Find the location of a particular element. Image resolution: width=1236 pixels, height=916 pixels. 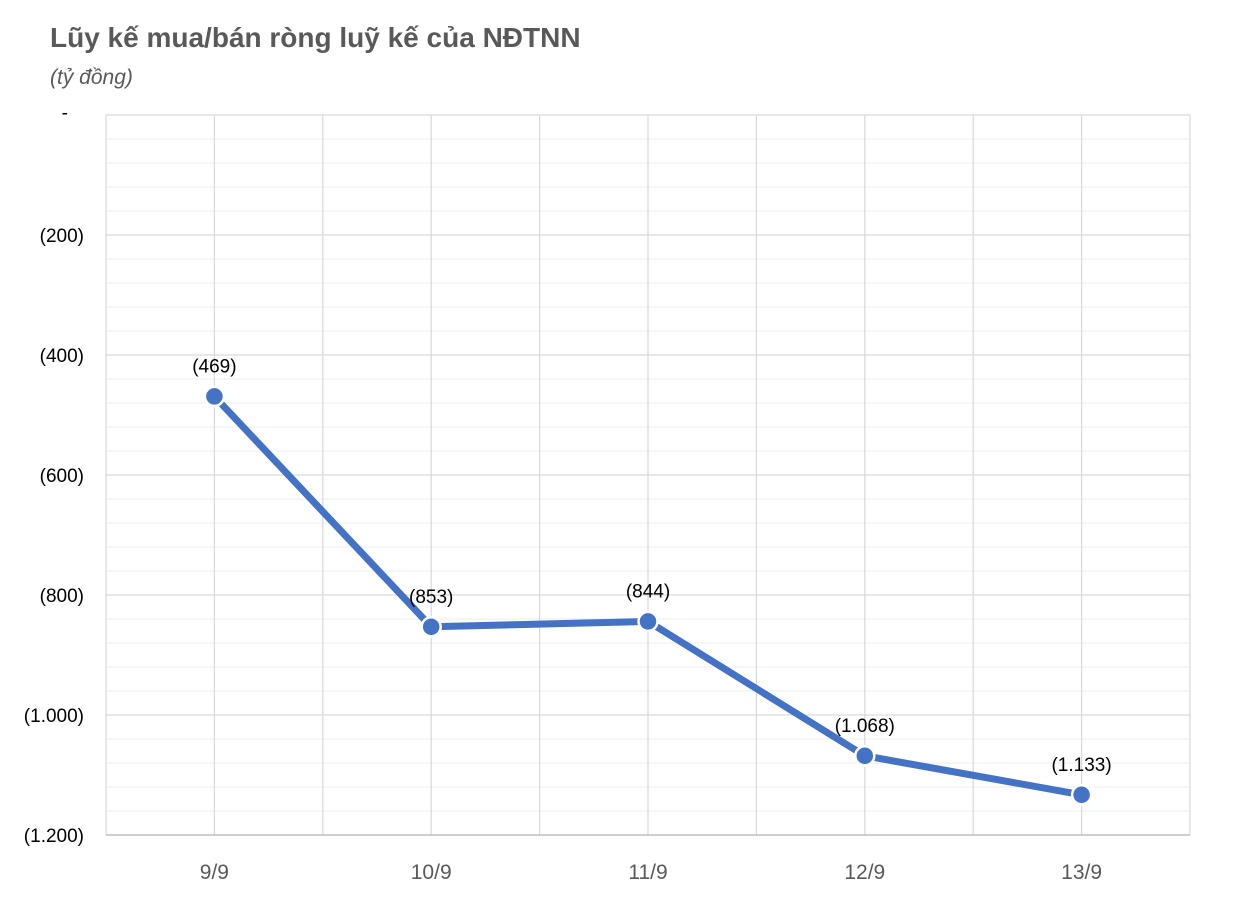

y-axis: - (200) (400) (600) (800) (1.000) (1.200) is located at coordinates (54, 475).